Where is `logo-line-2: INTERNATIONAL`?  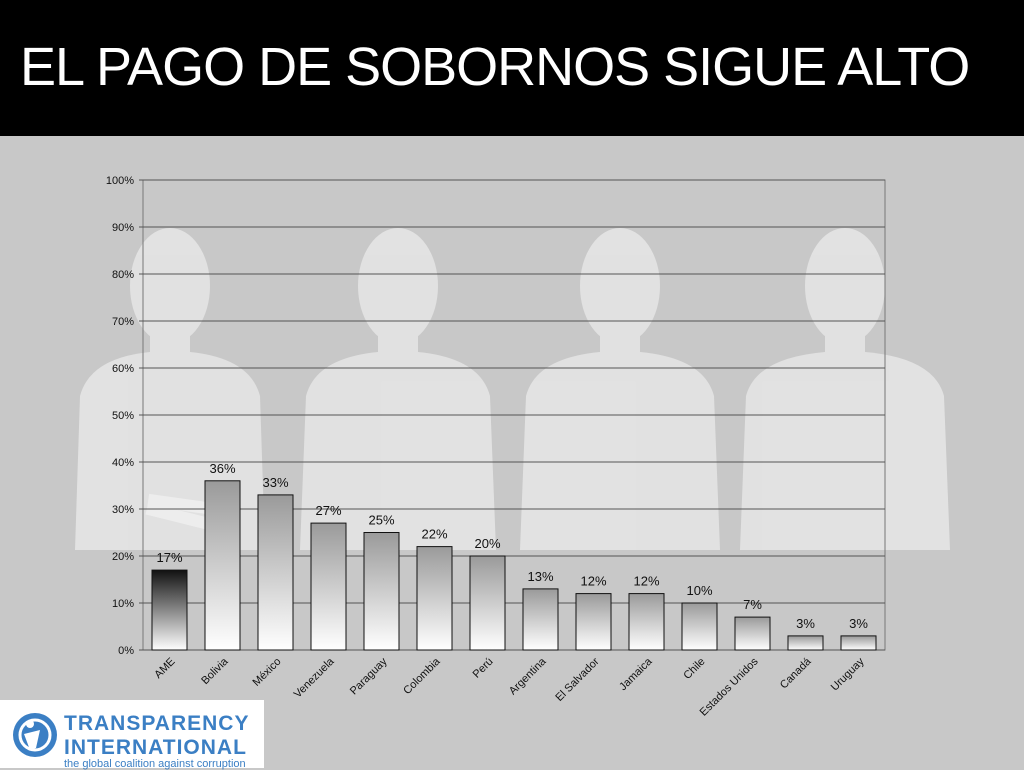 logo-line-2: INTERNATIONAL is located at coordinates (155, 747).